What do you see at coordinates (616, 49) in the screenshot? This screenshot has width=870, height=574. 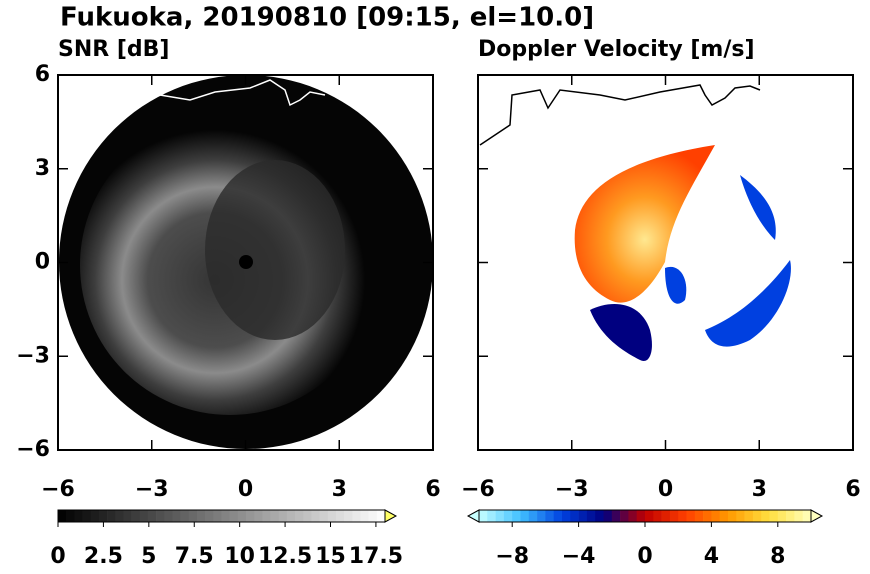 I see `panel-title: Doppler Velocity [m/s]` at bounding box center [616, 49].